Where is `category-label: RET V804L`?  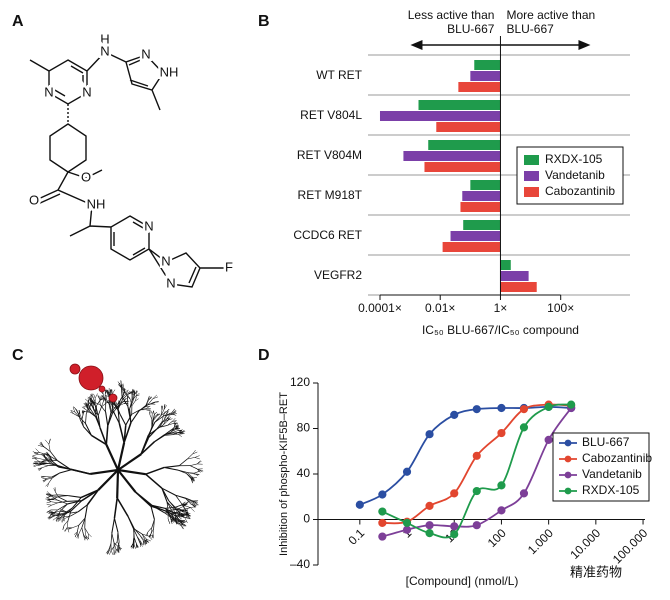
category-label: RET V804L is located at coordinates (331, 115).